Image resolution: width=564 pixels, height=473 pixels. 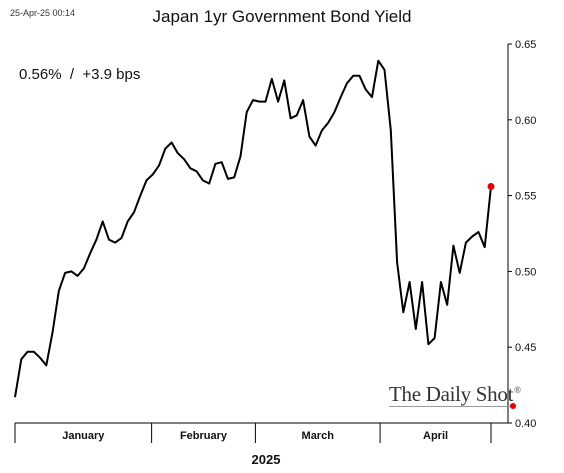 I want to click on y-tick-label: 0.55, so click(x=525, y=197).